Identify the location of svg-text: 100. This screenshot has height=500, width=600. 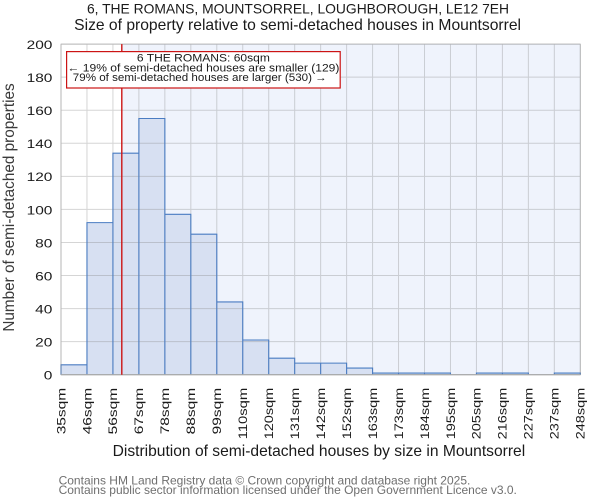
(40, 210).